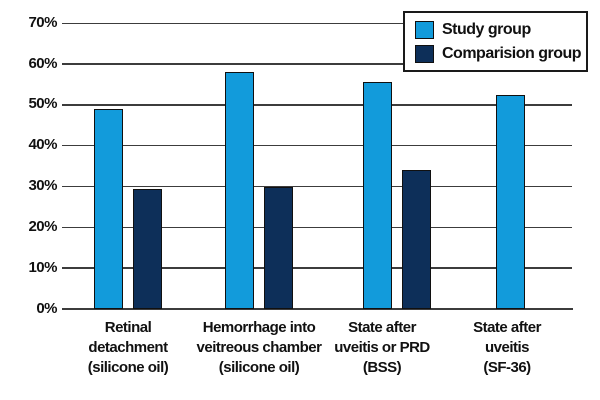 The height and width of the screenshot is (400, 600). What do you see at coordinates (42, 145) in the screenshot?
I see `y-axis-tick-label: 40%` at bounding box center [42, 145].